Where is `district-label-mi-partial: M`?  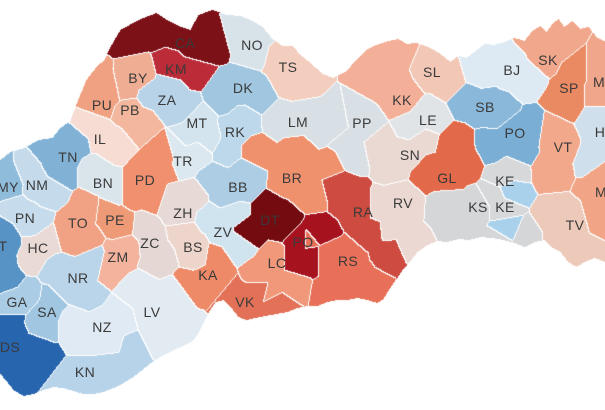 district-label-mi-partial: M is located at coordinates (599, 192).